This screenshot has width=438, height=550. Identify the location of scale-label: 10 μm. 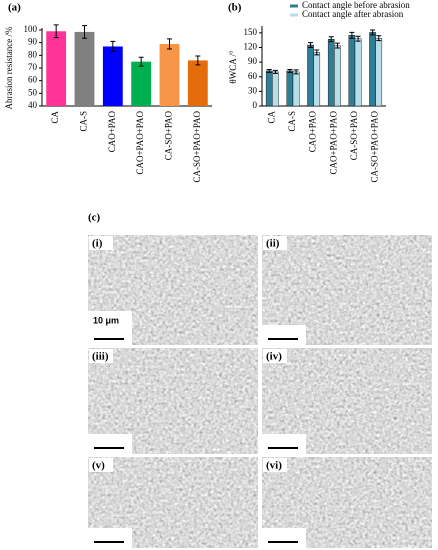
(106, 320).